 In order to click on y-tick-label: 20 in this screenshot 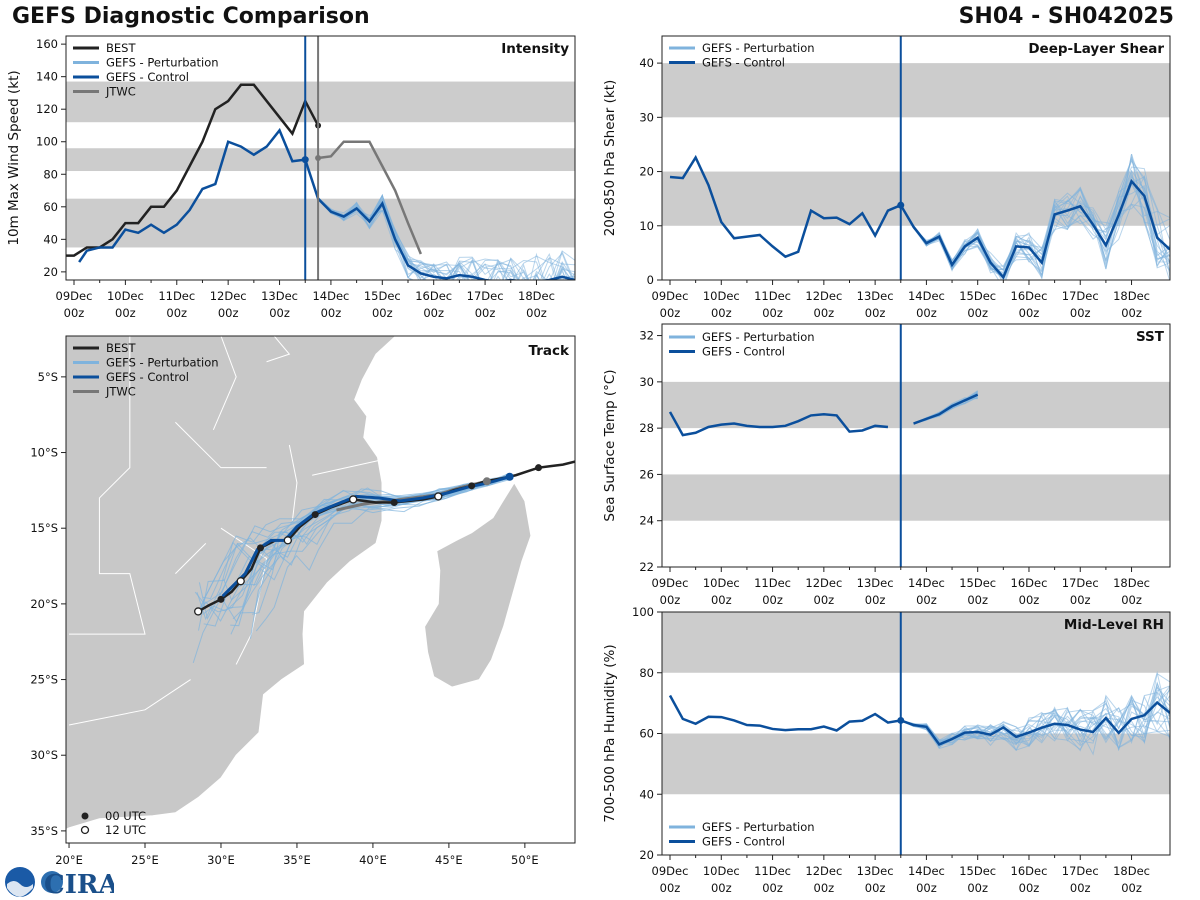, I will do `click(646, 172)`.